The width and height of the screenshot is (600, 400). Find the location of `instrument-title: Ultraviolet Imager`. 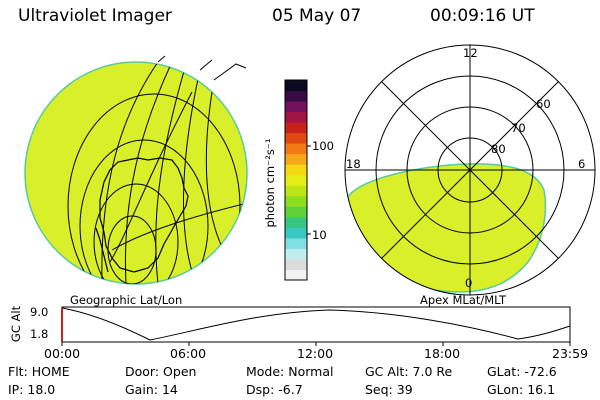

instrument-title: Ultraviolet Imager is located at coordinates (95, 16).